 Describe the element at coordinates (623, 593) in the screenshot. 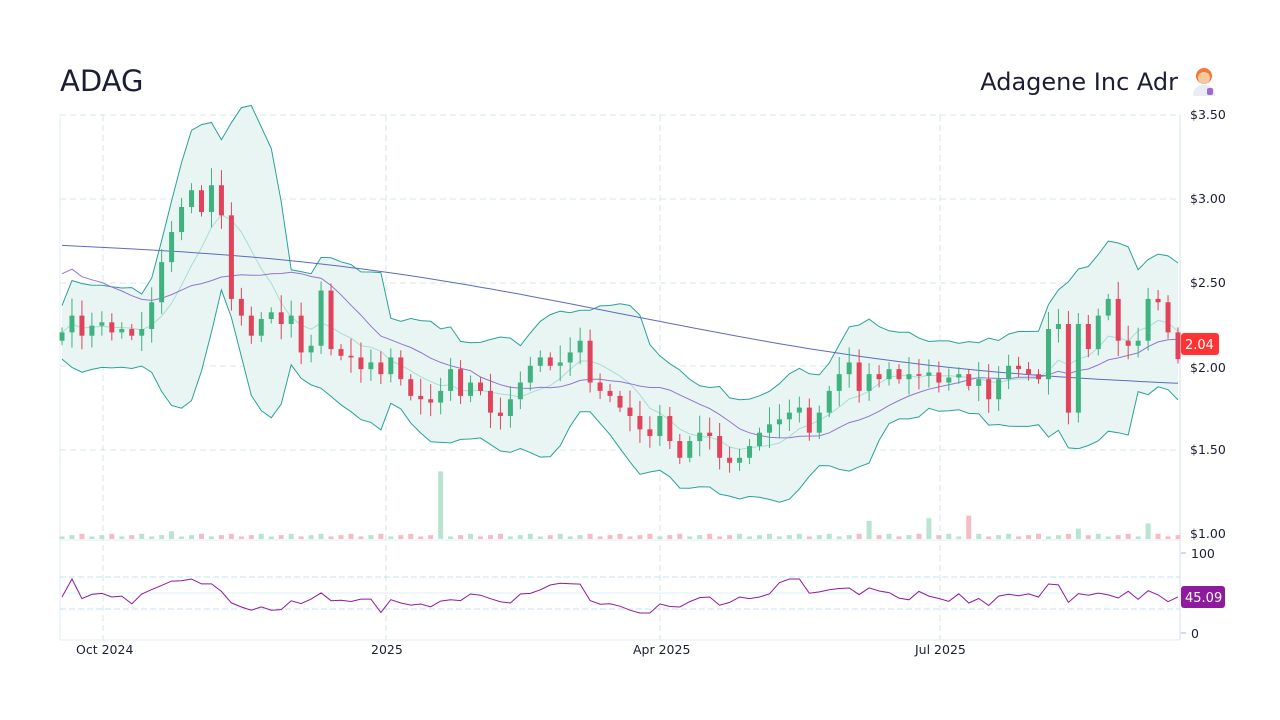

I see `rsi-panel` at that location.